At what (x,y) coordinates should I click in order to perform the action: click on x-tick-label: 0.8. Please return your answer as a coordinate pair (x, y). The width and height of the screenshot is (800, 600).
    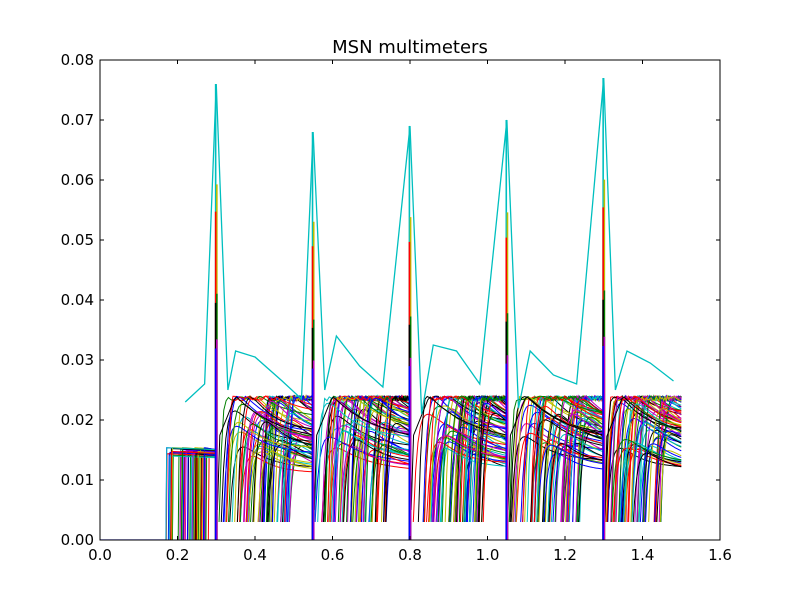
    Looking at the image, I should click on (410, 555).